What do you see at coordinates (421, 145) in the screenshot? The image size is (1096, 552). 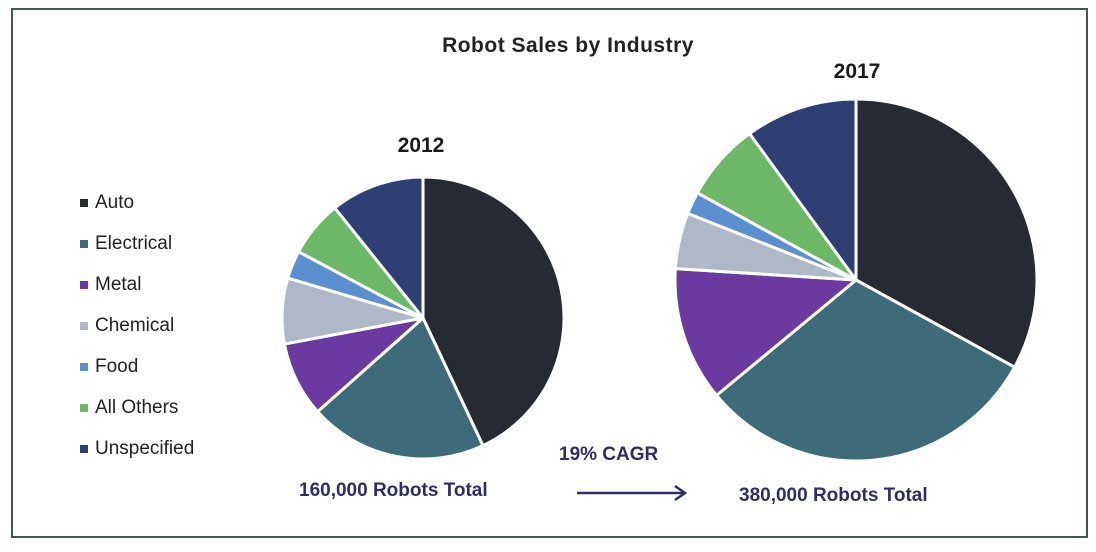 I see `pie-2012-year-label: 2012` at bounding box center [421, 145].